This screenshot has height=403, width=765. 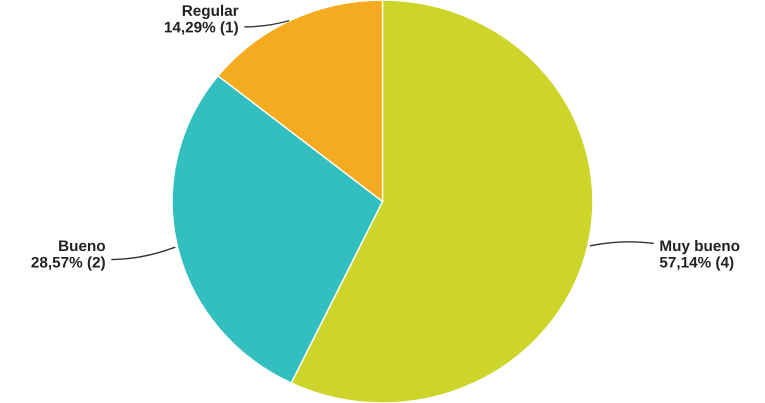 What do you see at coordinates (210, 12) in the screenshot?
I see `slice-label: Regular` at bounding box center [210, 12].